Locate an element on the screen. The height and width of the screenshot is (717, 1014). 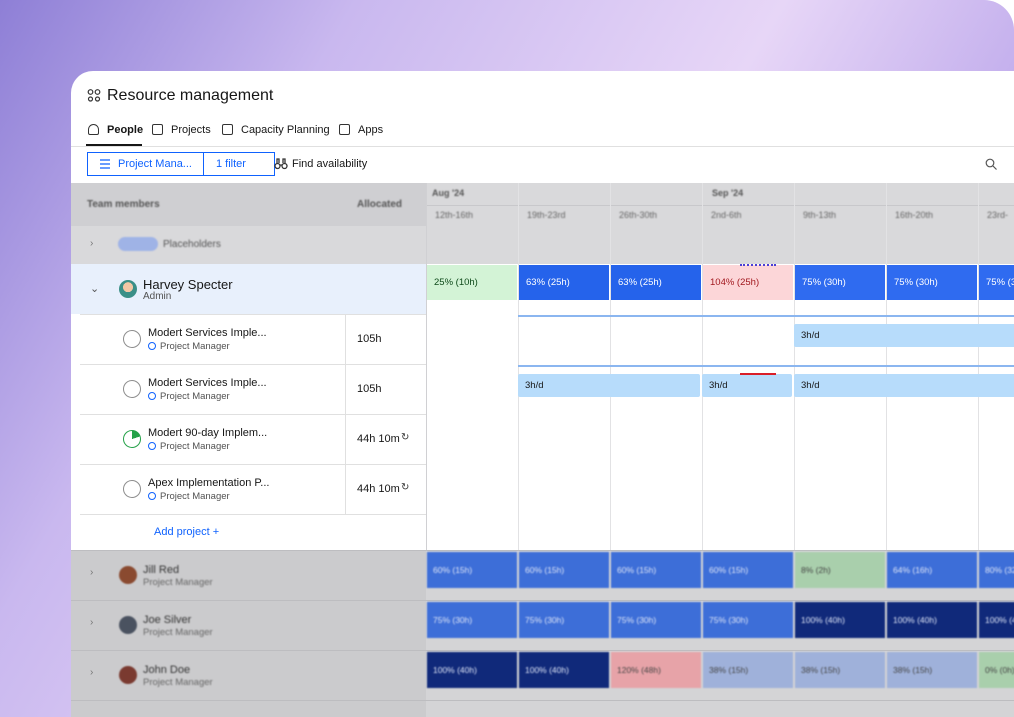
week-label: 12th-16th is located at coordinates (454, 215).